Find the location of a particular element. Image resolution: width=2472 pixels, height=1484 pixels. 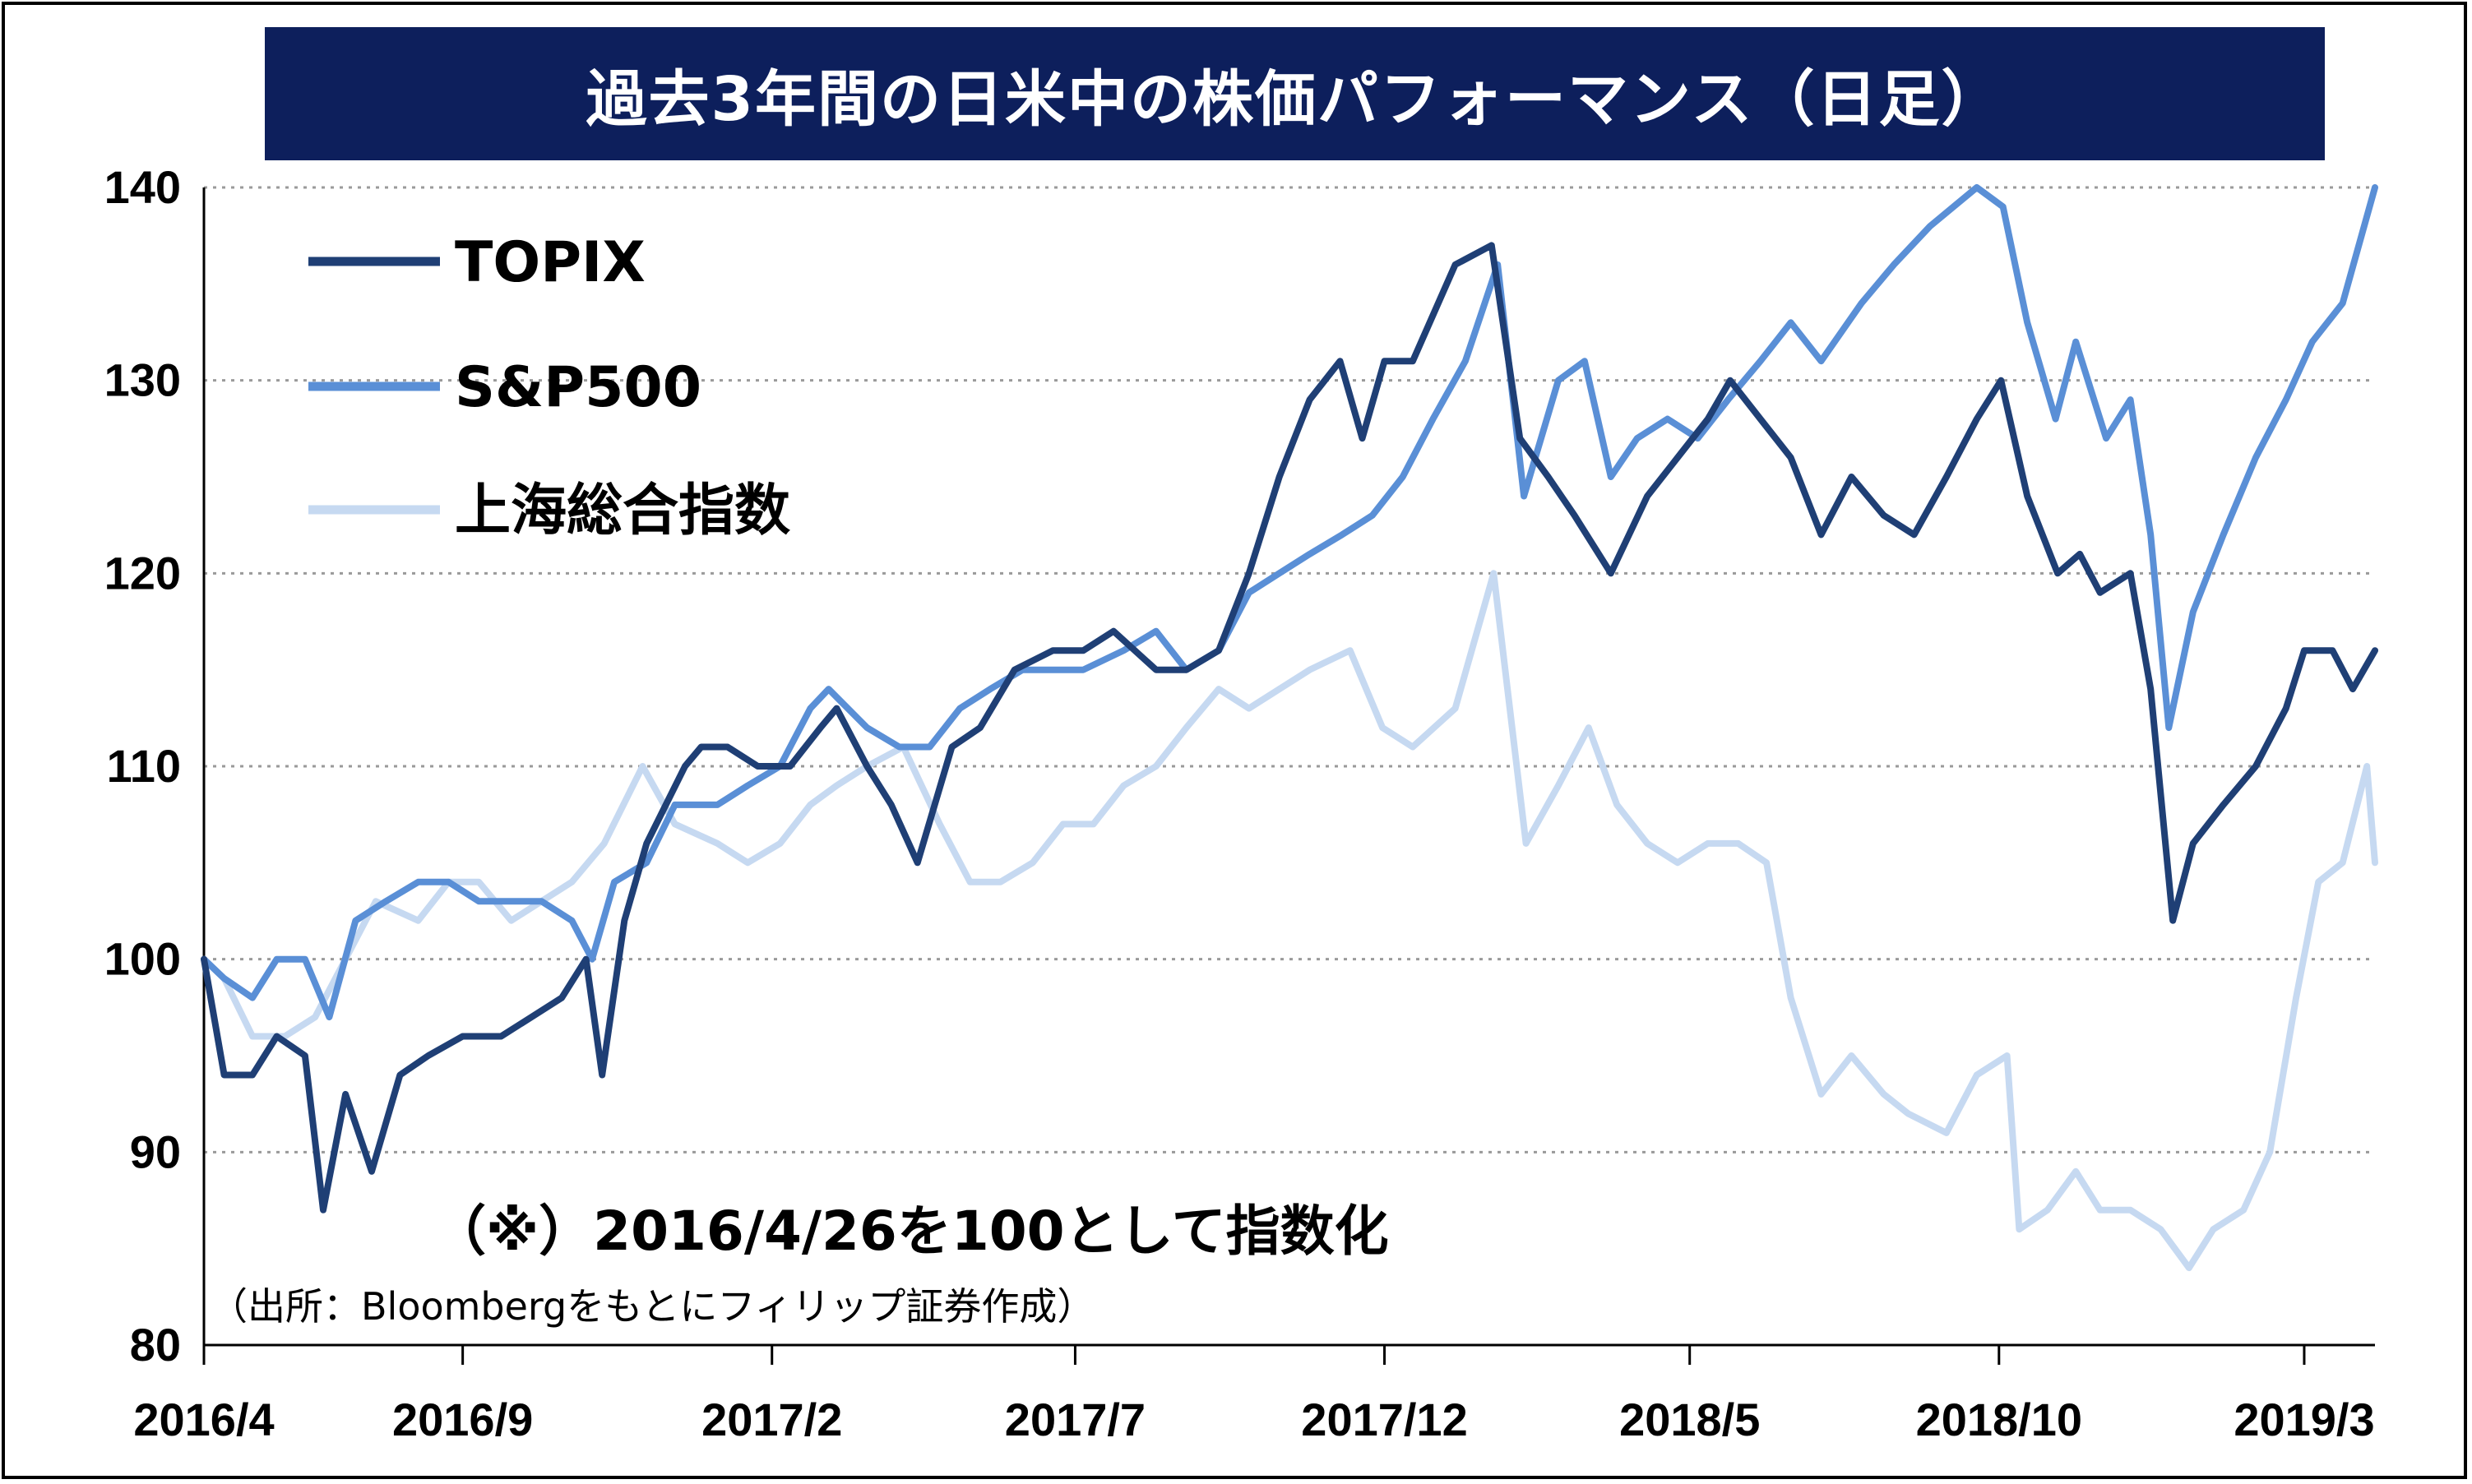

y-tick-label: 110 is located at coordinates (144, 766).